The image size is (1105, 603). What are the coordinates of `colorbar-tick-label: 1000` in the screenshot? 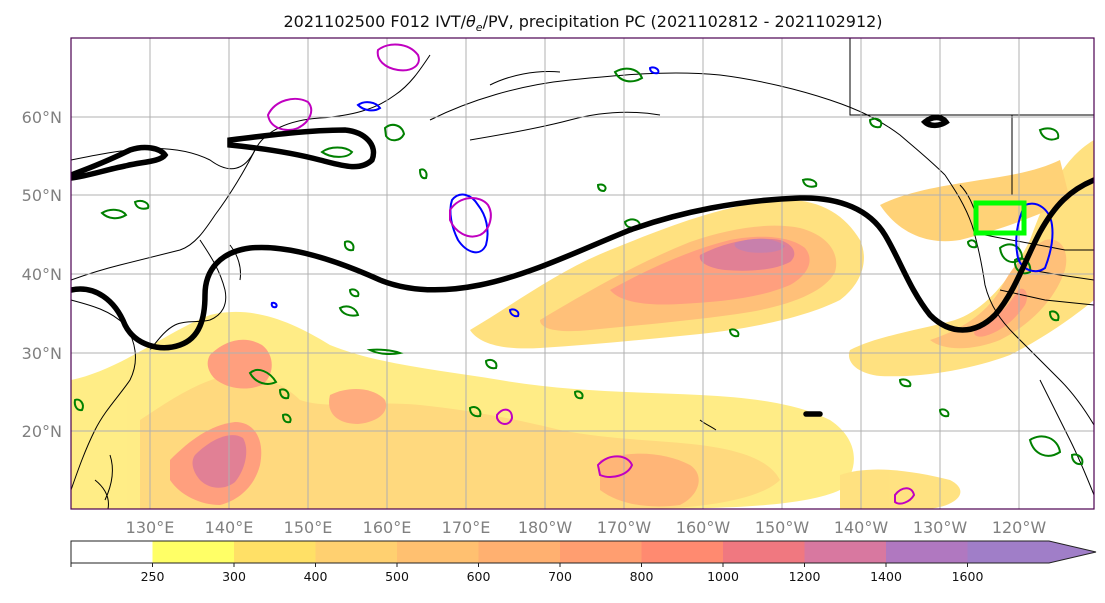 It's located at (723, 576).